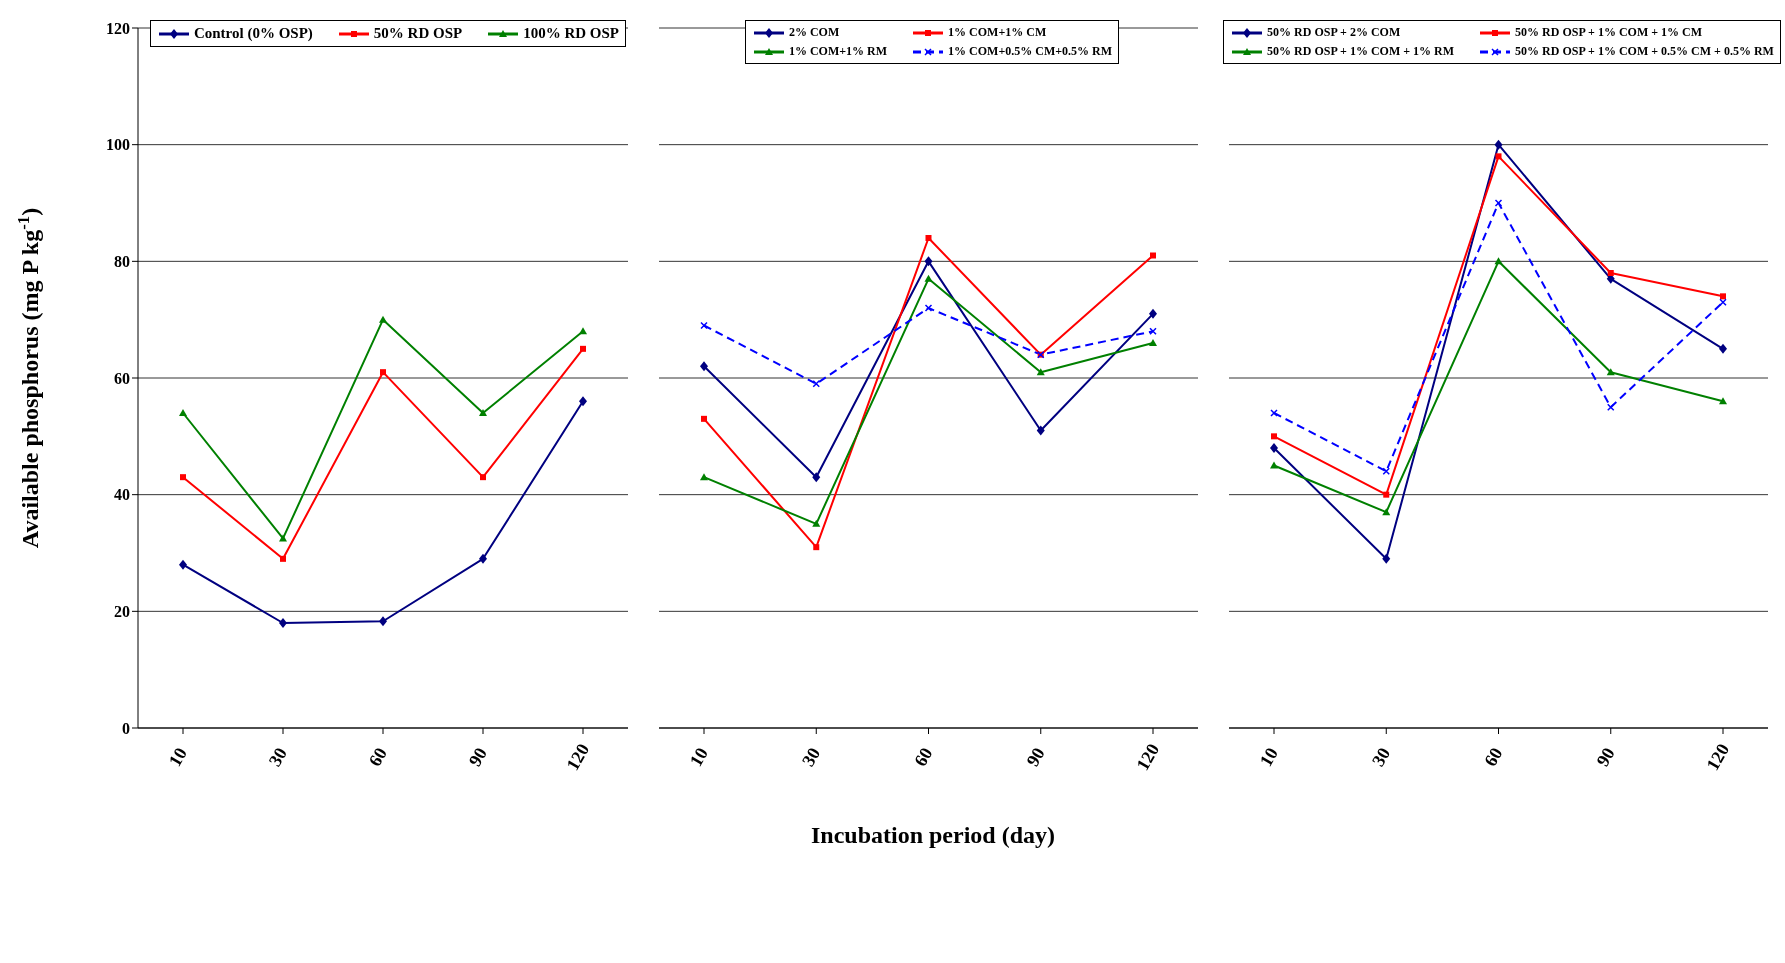 The height and width of the screenshot is (963, 1785). I want to click on y-tick-label: 20, so click(122, 612).